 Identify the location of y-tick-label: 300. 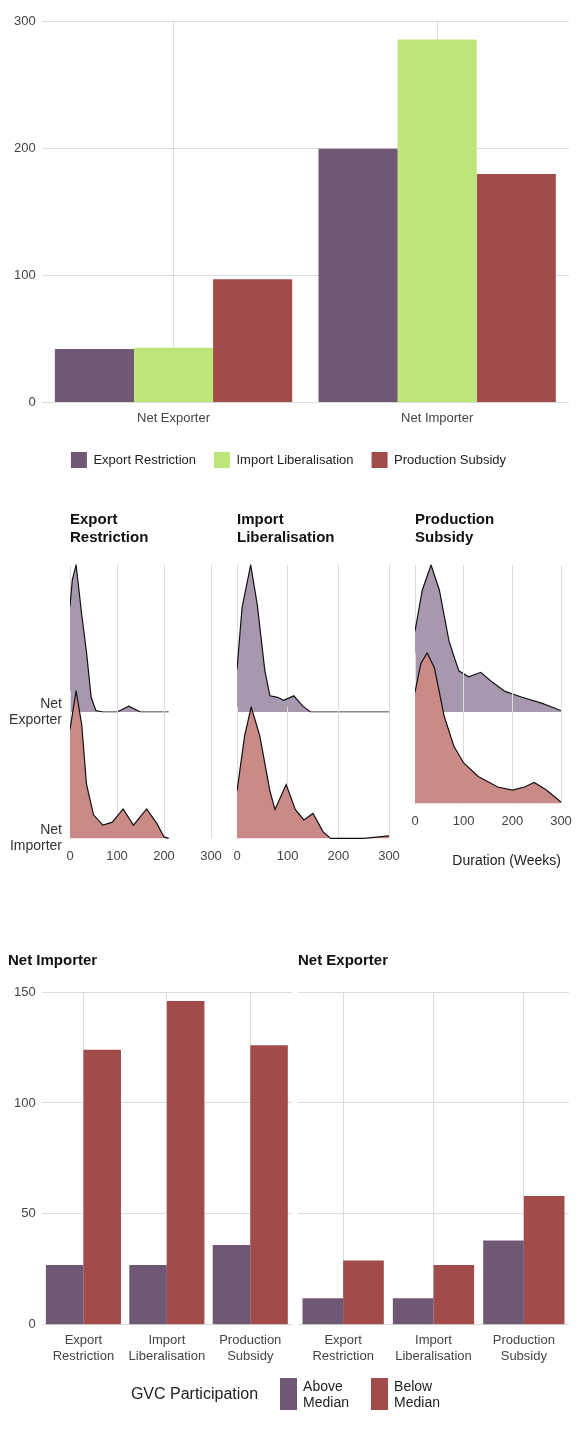
(24, 21).